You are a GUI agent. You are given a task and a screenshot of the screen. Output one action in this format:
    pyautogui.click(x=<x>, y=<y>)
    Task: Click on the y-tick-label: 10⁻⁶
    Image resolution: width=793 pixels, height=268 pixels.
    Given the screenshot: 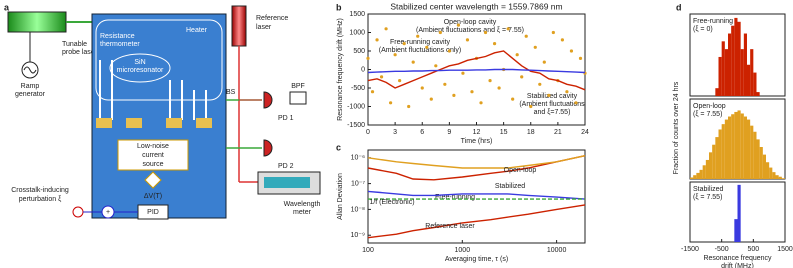 What is the action you would take?
    pyautogui.click(x=358, y=158)
    